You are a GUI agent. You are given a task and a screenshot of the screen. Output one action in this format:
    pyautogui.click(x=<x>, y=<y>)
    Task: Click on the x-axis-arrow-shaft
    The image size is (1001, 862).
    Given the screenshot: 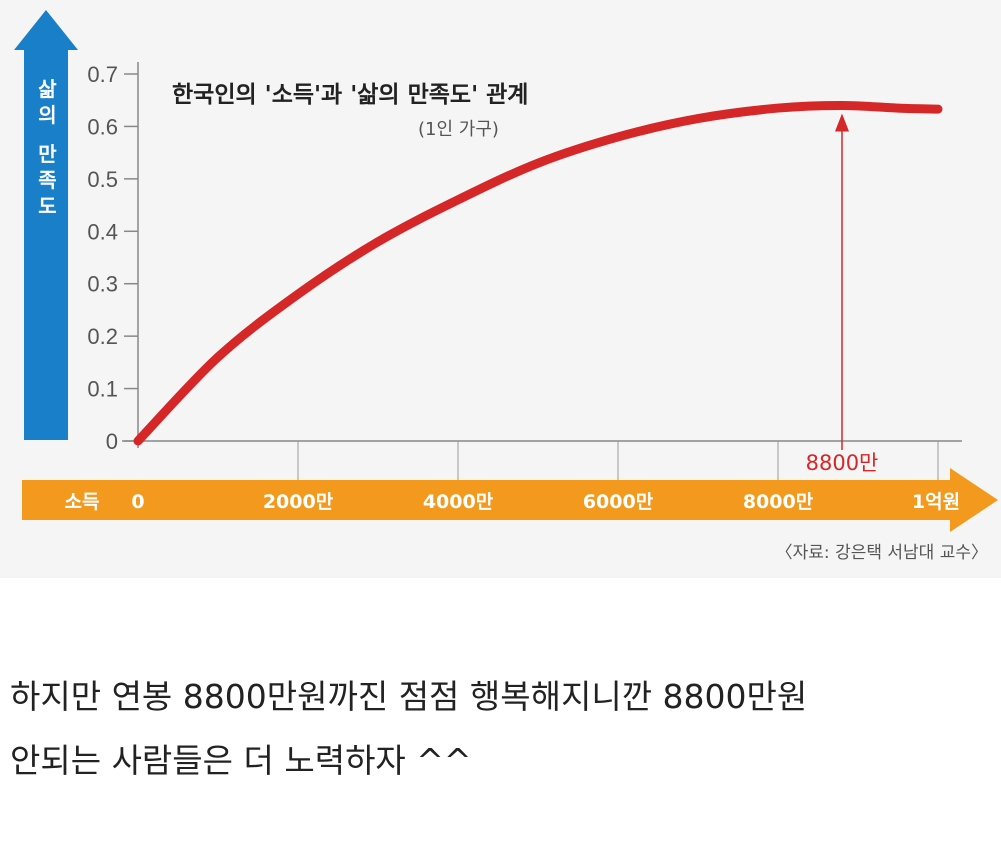 What is the action you would take?
    pyautogui.click(x=487, y=500)
    